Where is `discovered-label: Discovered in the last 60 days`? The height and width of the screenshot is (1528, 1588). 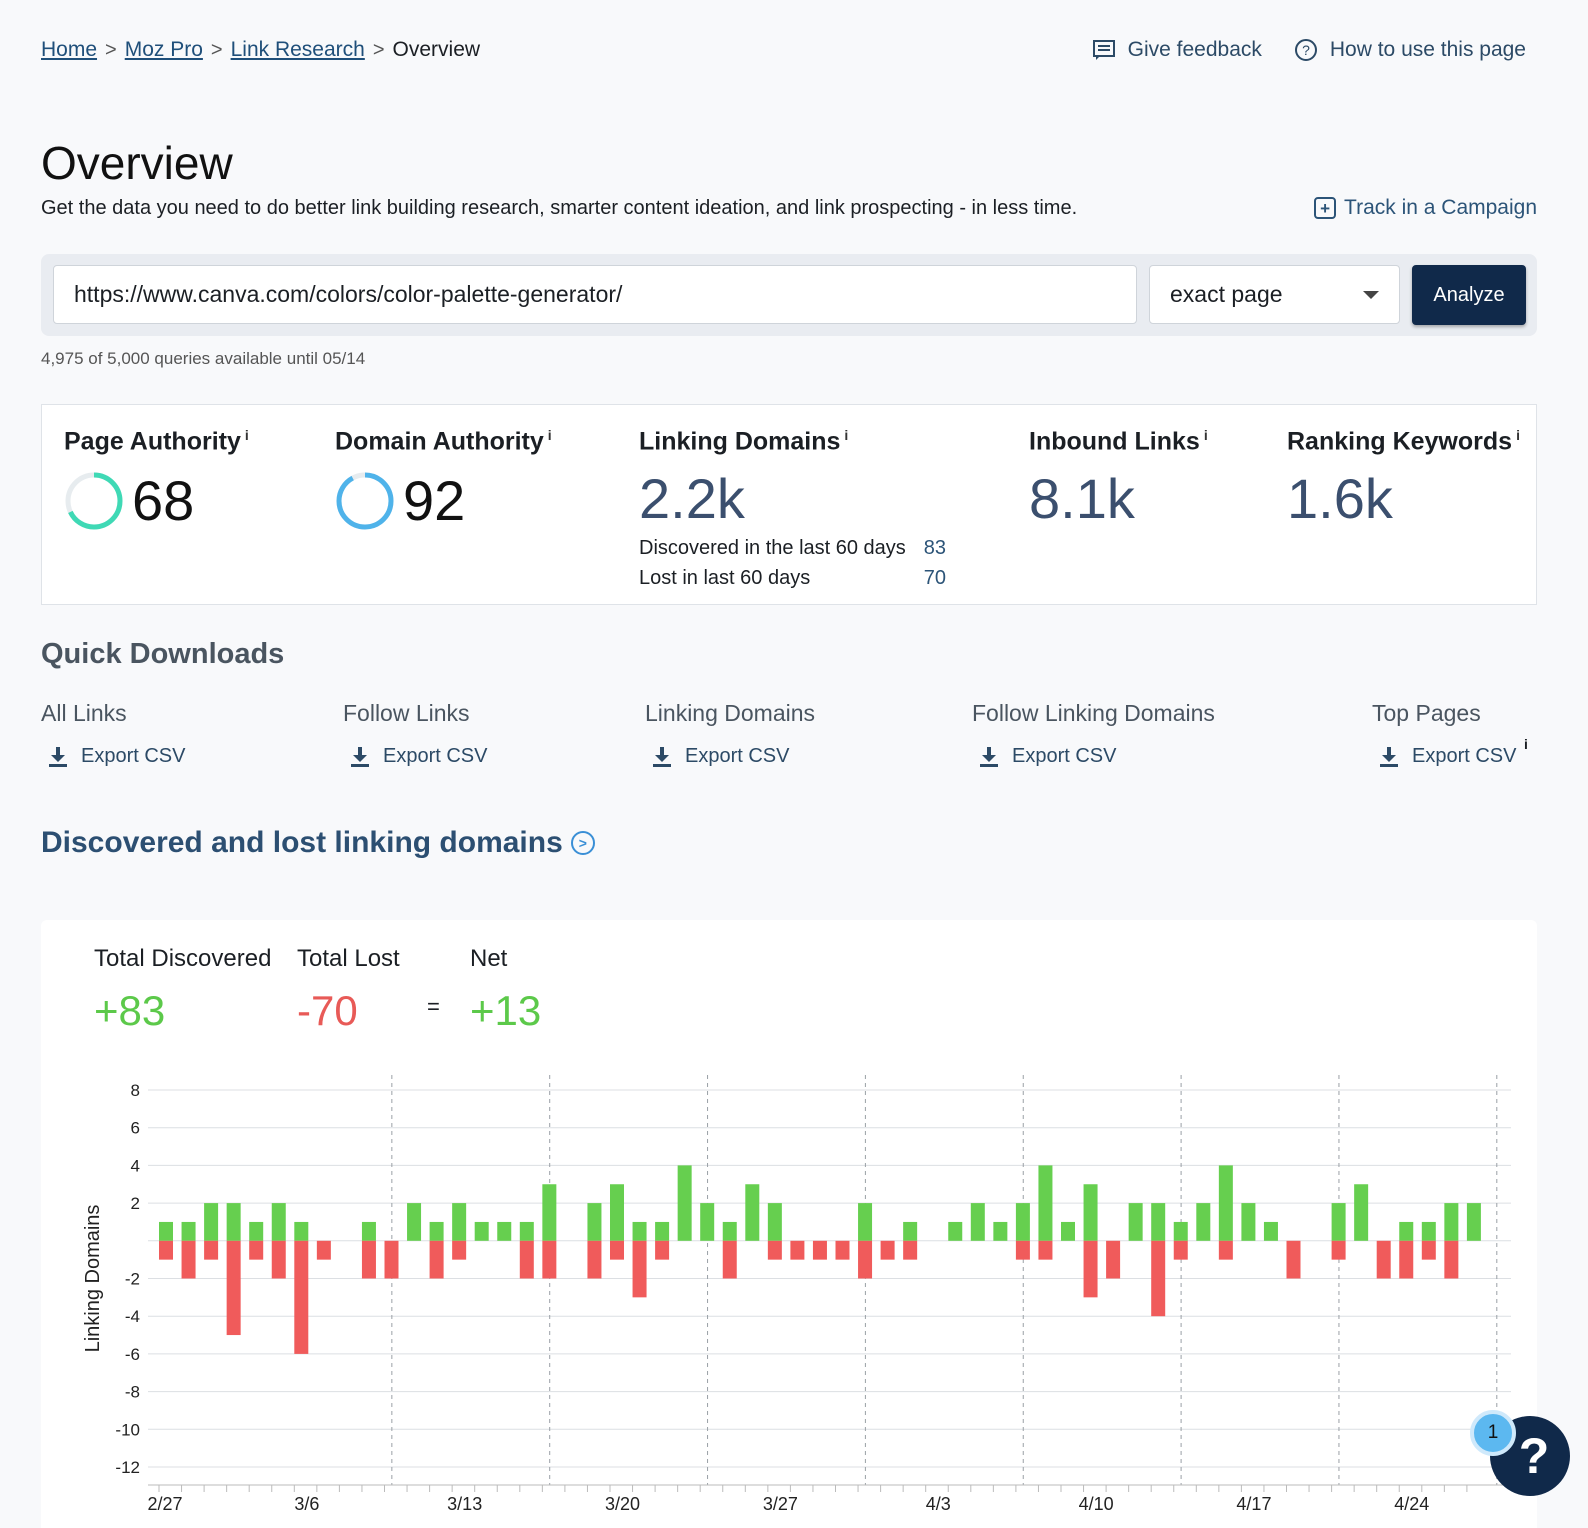
discovered-label: Discovered in the last 60 days is located at coordinates (772, 547).